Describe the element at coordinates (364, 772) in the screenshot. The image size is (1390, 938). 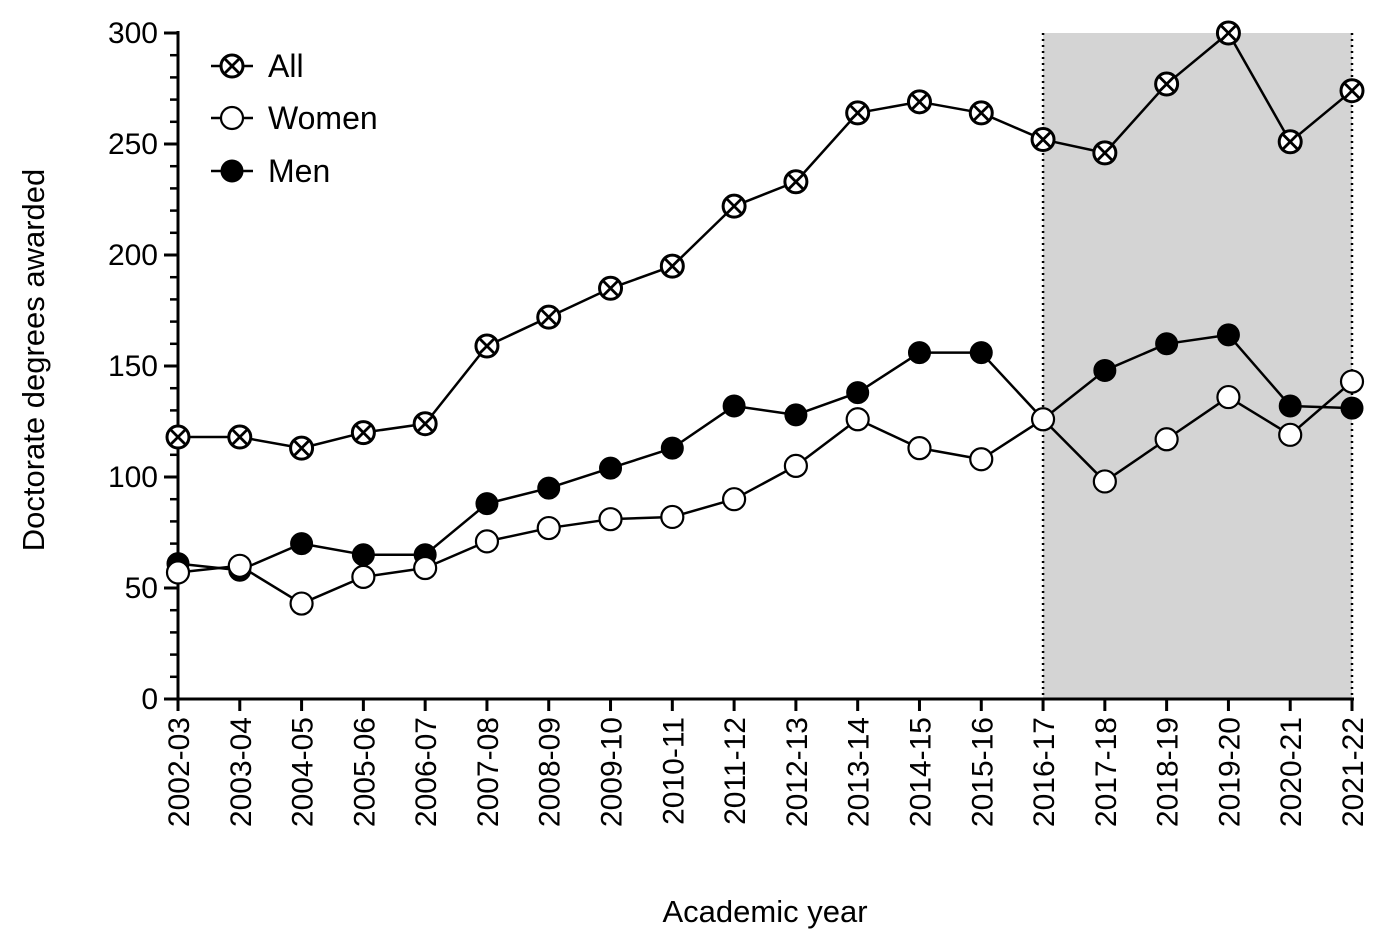
I see `x-tick-label: 2005-06` at that location.